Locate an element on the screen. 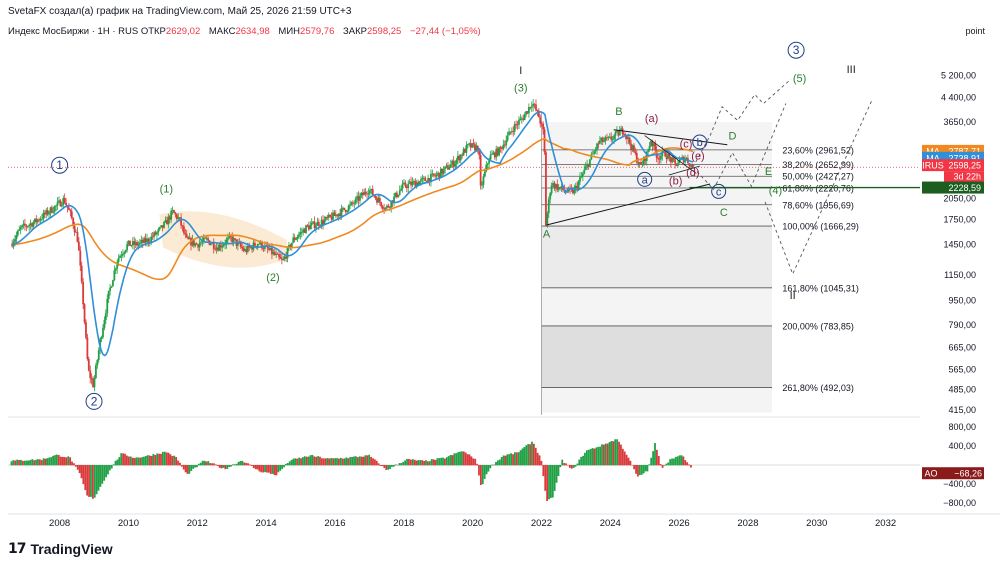  ao-tag-value: −68,26 is located at coordinates (968, 474).